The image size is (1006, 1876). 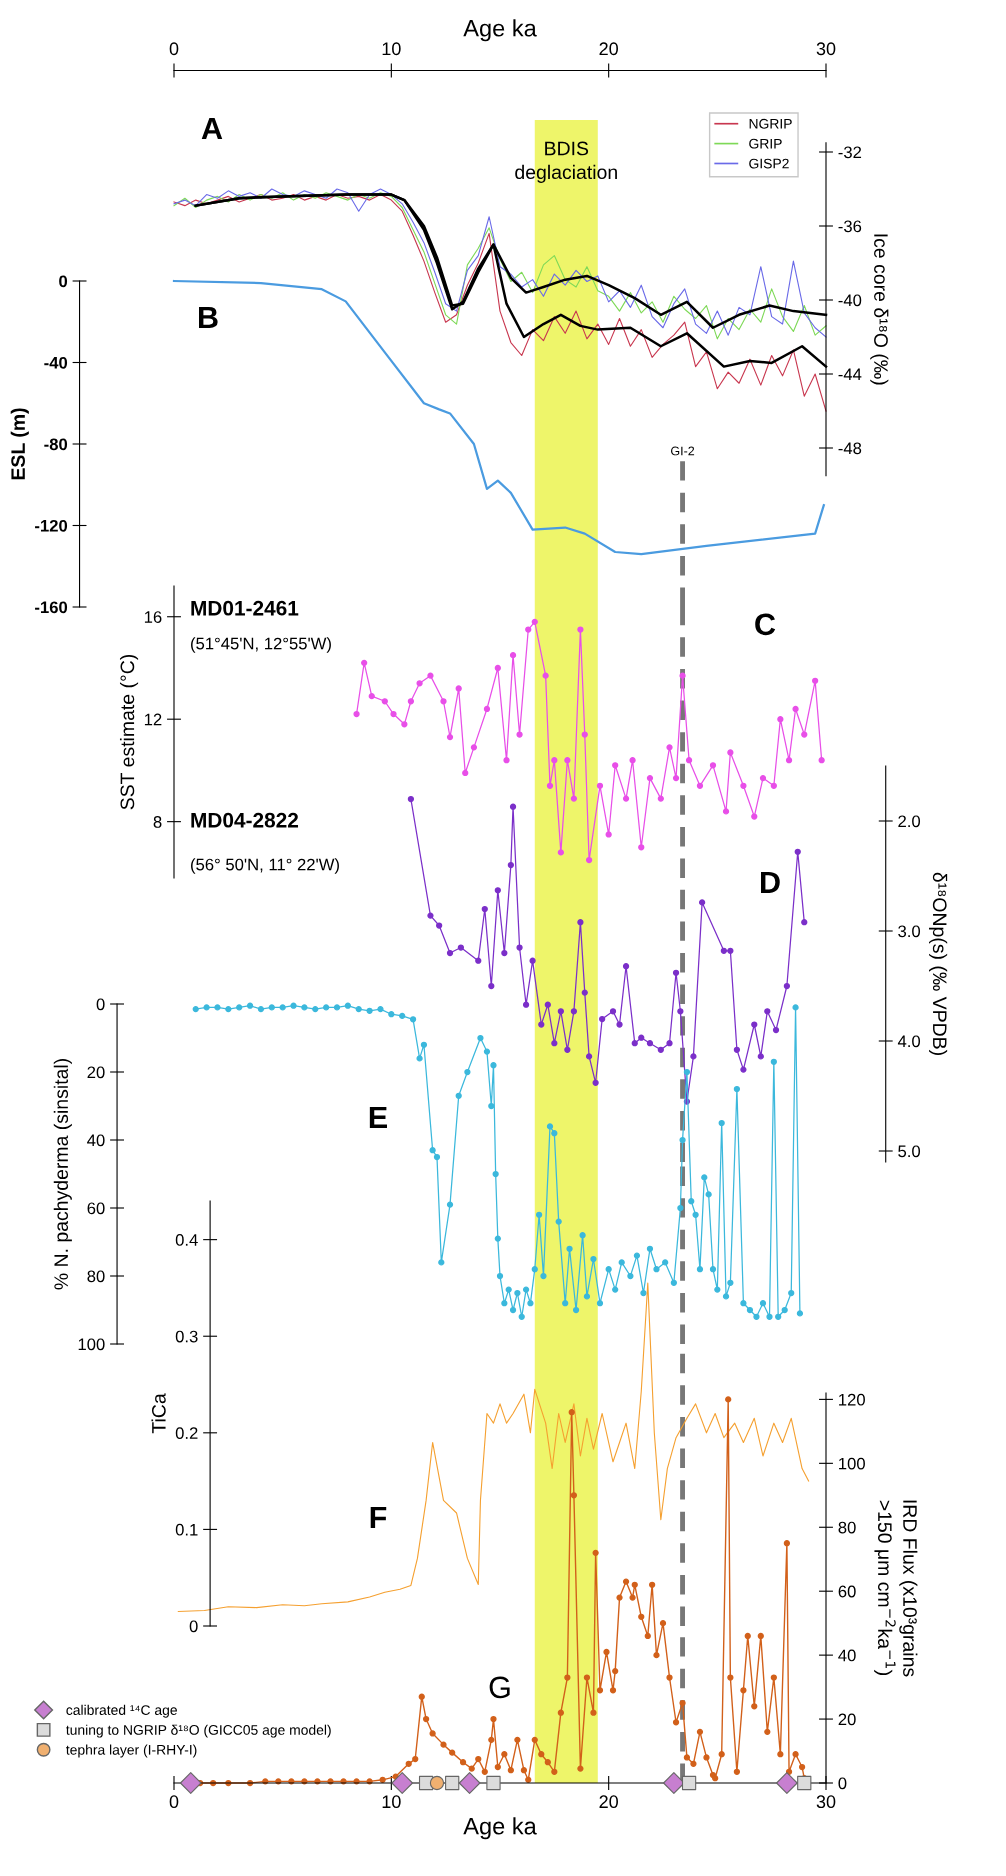 I want to click on y-tick-label: 4.0, so click(x=909, y=1041).